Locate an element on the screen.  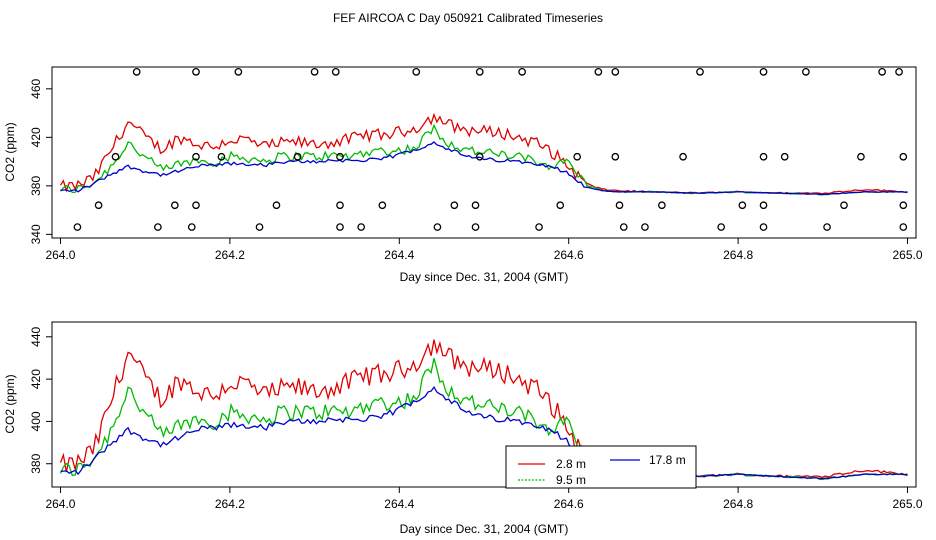
top-y-tick-label: 340 is located at coordinates (36, 234).